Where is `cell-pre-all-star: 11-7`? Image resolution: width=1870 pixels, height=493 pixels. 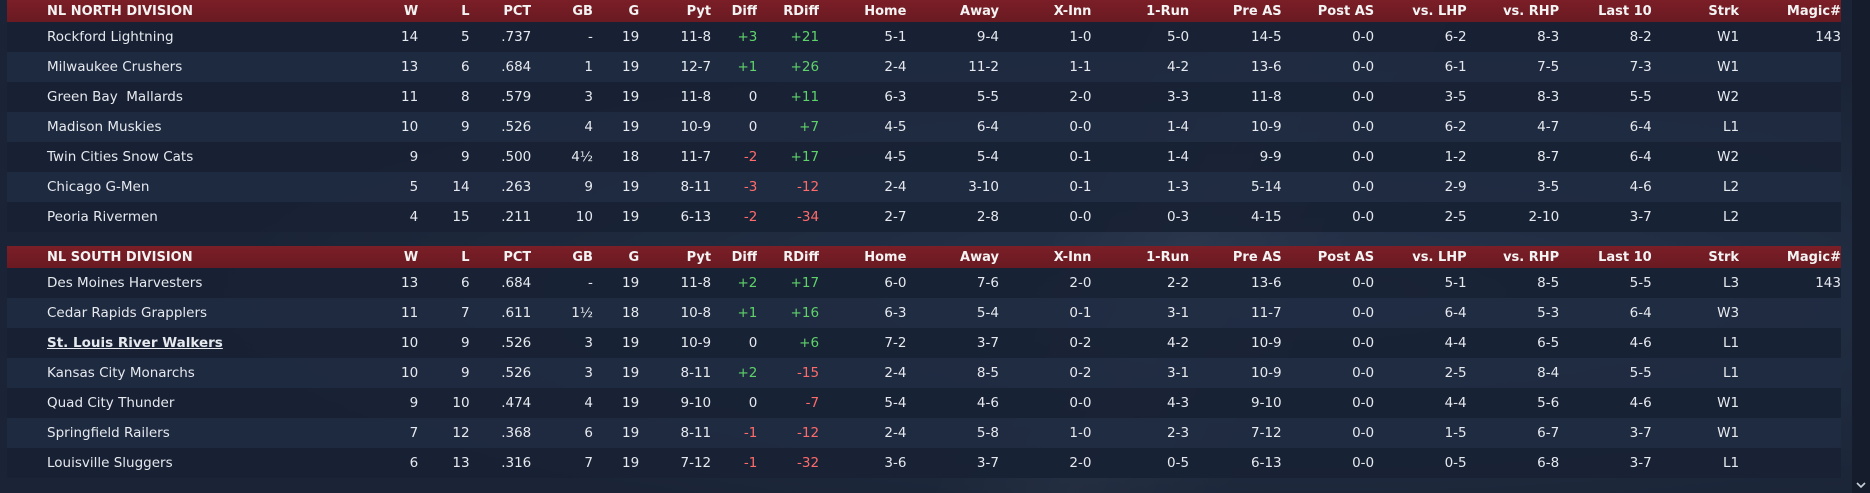
cell-pre-all-star: 11-7 is located at coordinates (1235, 313).